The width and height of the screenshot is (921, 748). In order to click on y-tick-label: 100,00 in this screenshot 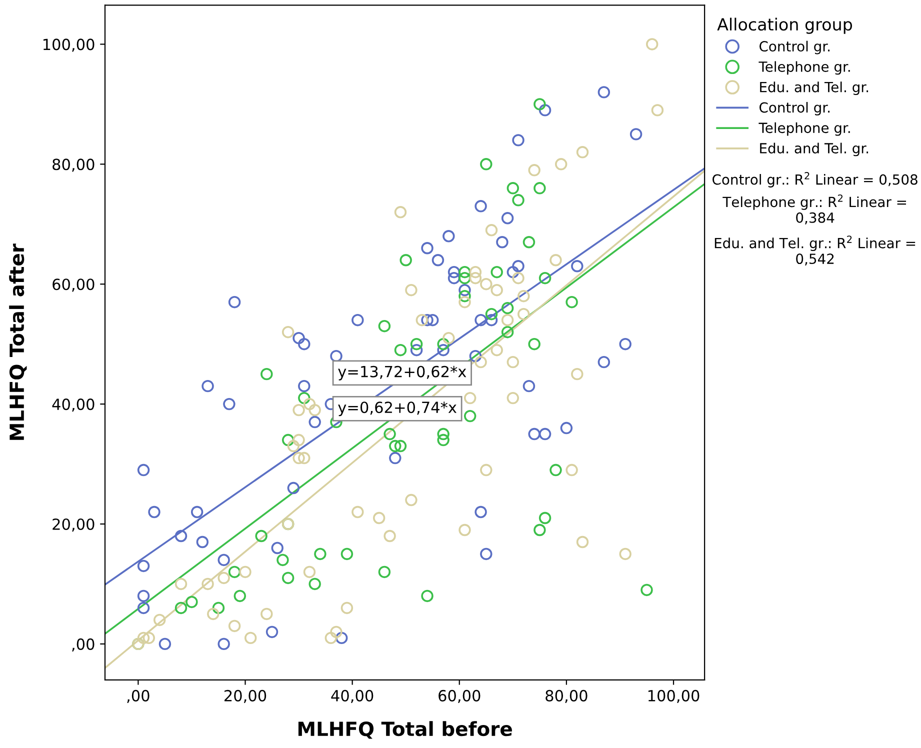, I will do `click(68, 45)`.